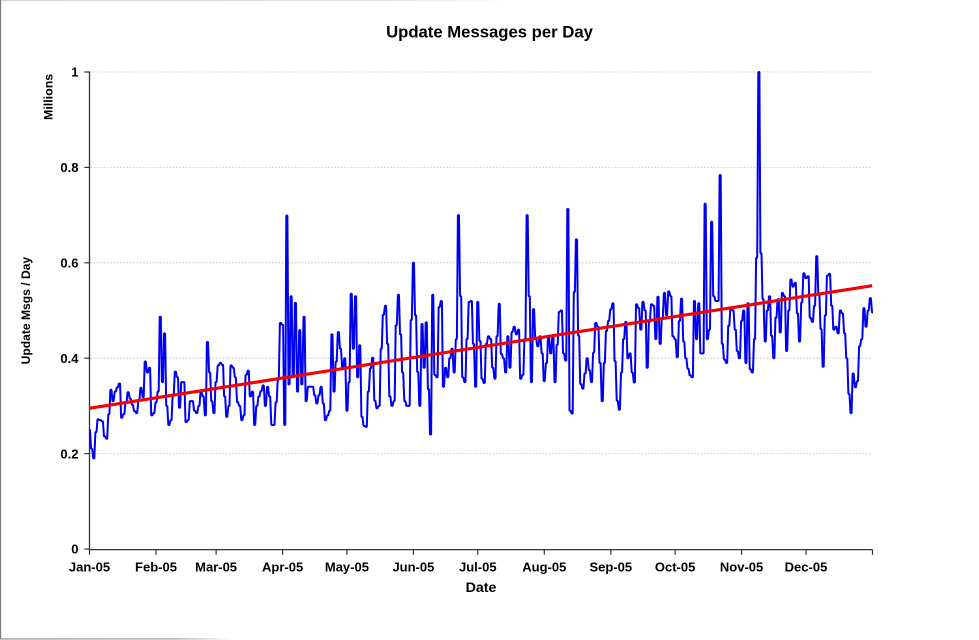  What do you see at coordinates (741, 567) in the screenshot?
I see `svg-text: Nov-05` at bounding box center [741, 567].